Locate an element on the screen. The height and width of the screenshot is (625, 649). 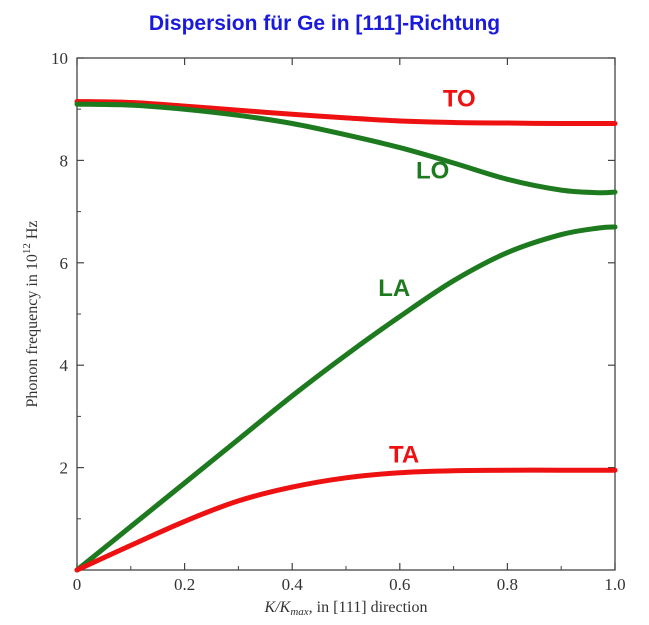
y-tick-label: 4 is located at coordinates (64, 365).